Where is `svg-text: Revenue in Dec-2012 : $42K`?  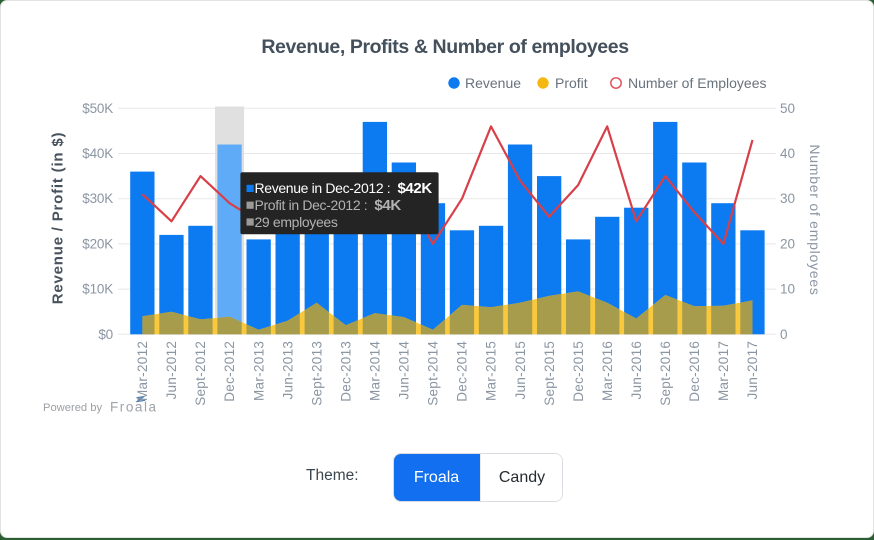
svg-text: Revenue in Dec-2012 : $42K is located at coordinates (344, 188).